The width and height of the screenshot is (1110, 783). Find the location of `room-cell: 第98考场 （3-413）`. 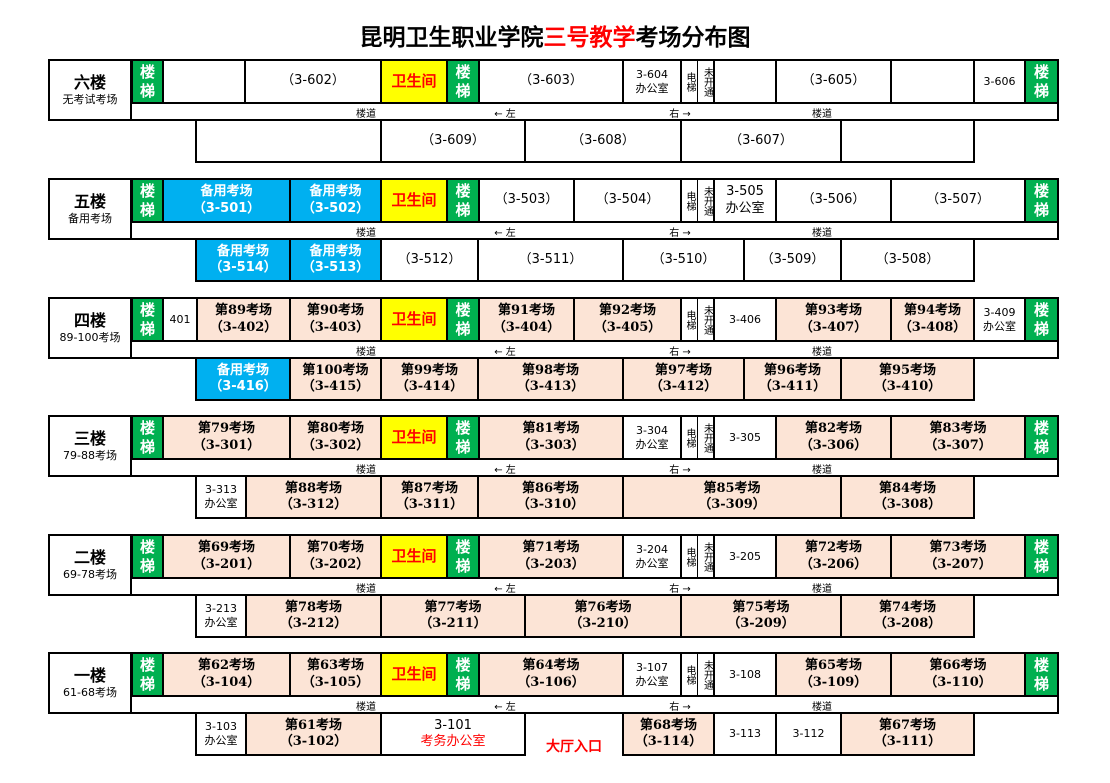

room-cell: 第98考场 （3-413） is located at coordinates (550, 379).